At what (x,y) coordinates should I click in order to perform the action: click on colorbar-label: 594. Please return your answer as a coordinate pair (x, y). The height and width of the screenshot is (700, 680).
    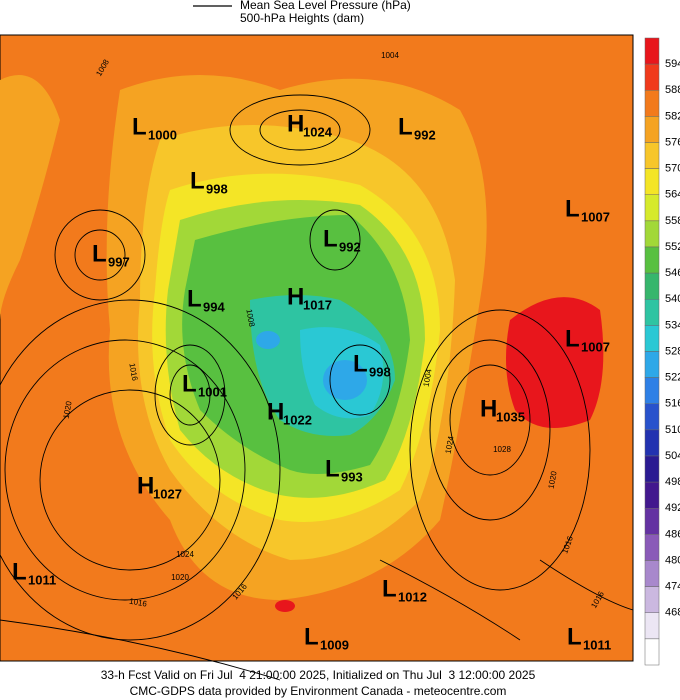
    Looking at the image, I should click on (672, 64).